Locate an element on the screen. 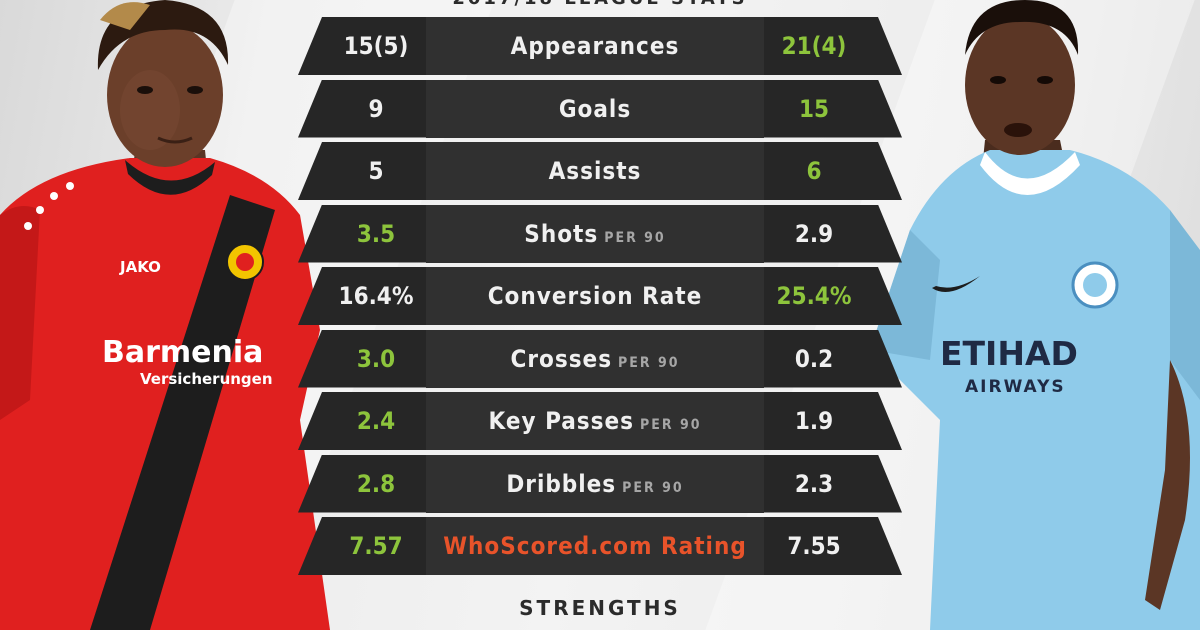  stat-row: 2.4 Key Passes PER 90 1.9 is located at coordinates (600, 421).